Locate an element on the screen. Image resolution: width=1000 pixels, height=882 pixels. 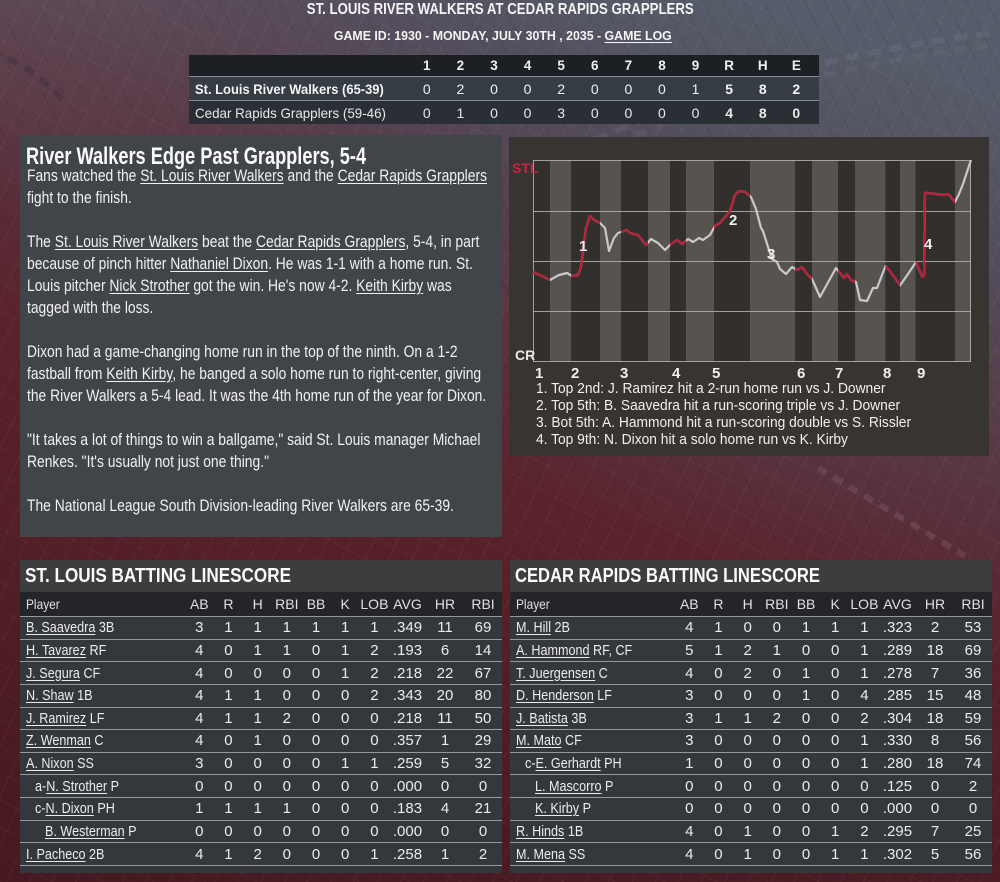
svg-text: 8 is located at coordinates (887, 373).